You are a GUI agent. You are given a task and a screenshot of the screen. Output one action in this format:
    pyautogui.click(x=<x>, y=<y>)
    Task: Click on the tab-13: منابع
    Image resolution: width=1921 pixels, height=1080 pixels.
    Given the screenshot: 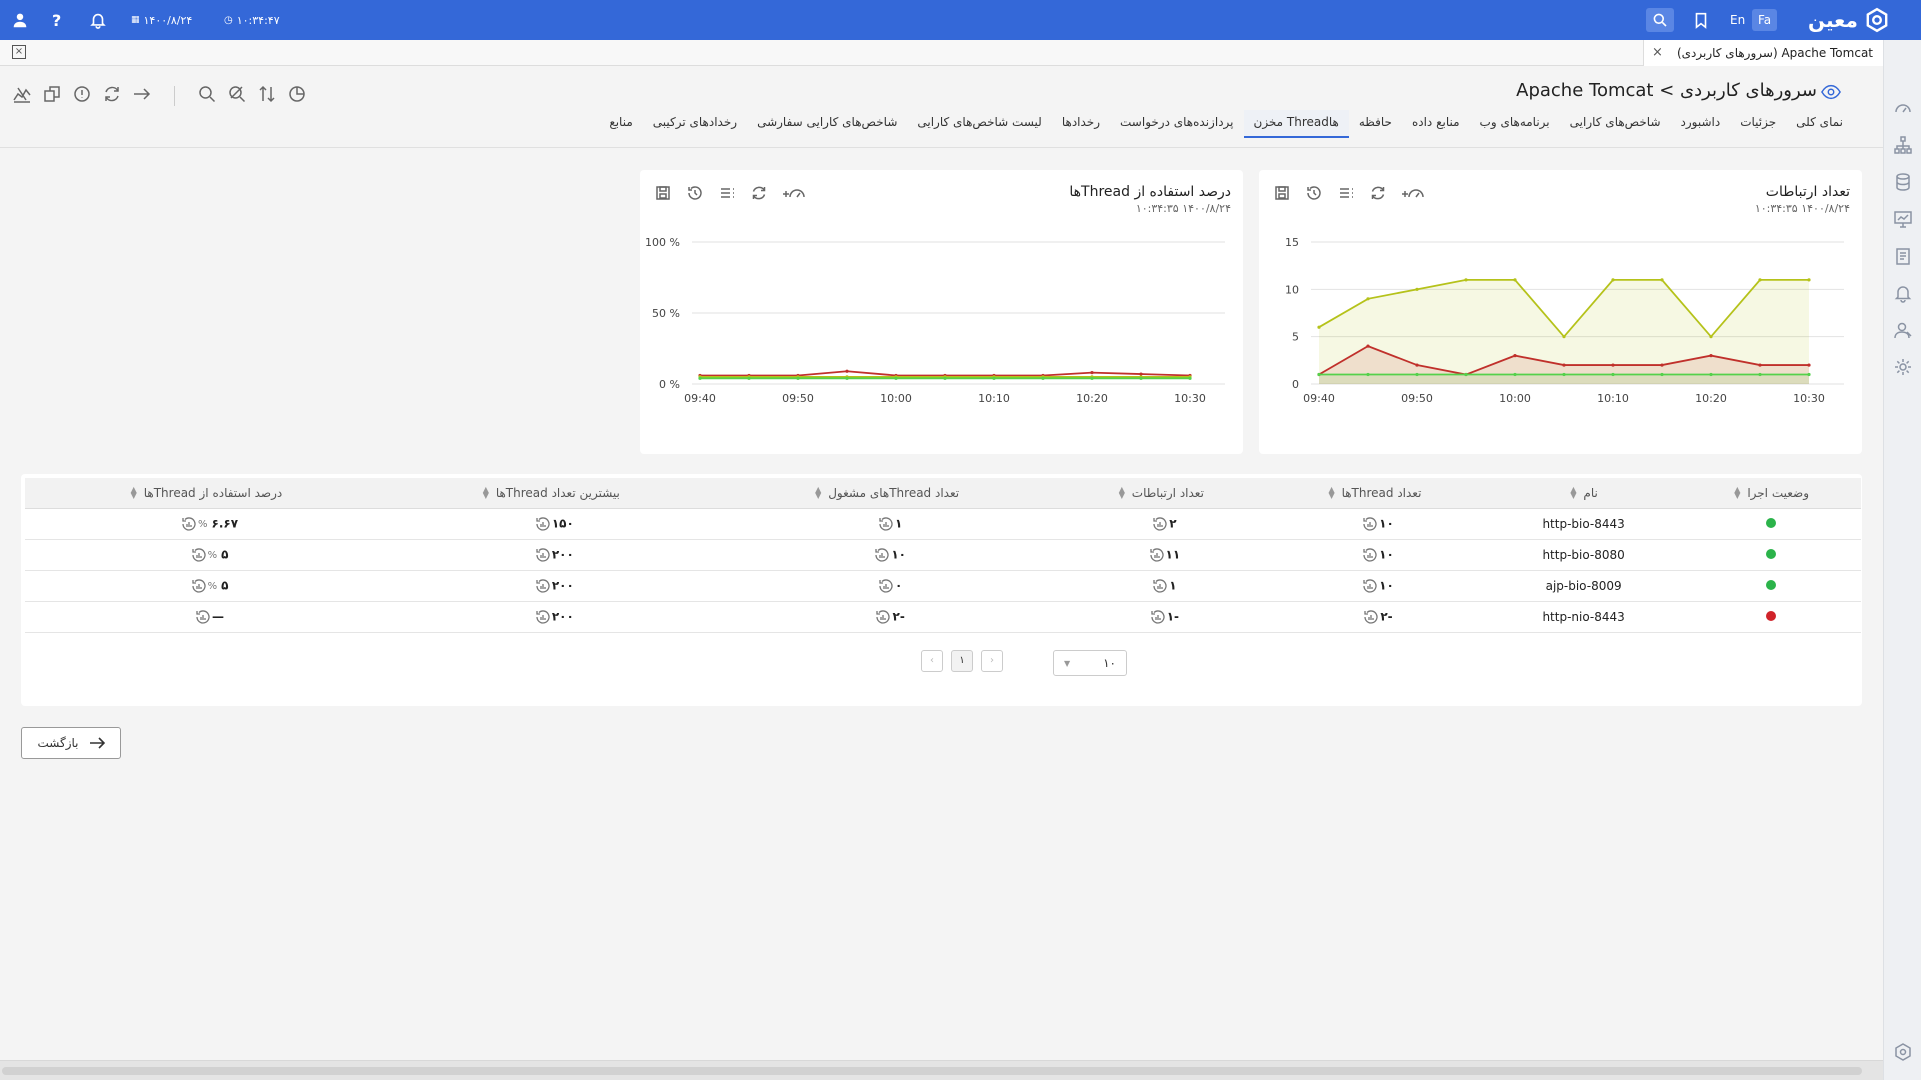 What is the action you would take?
    pyautogui.click(x=621, y=122)
    